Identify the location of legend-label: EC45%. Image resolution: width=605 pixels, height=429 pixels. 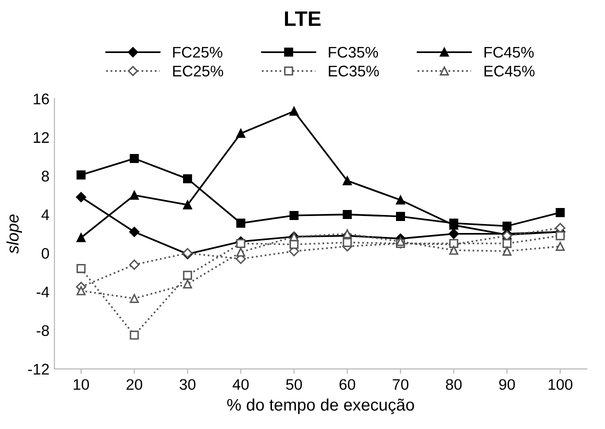
(509, 71).